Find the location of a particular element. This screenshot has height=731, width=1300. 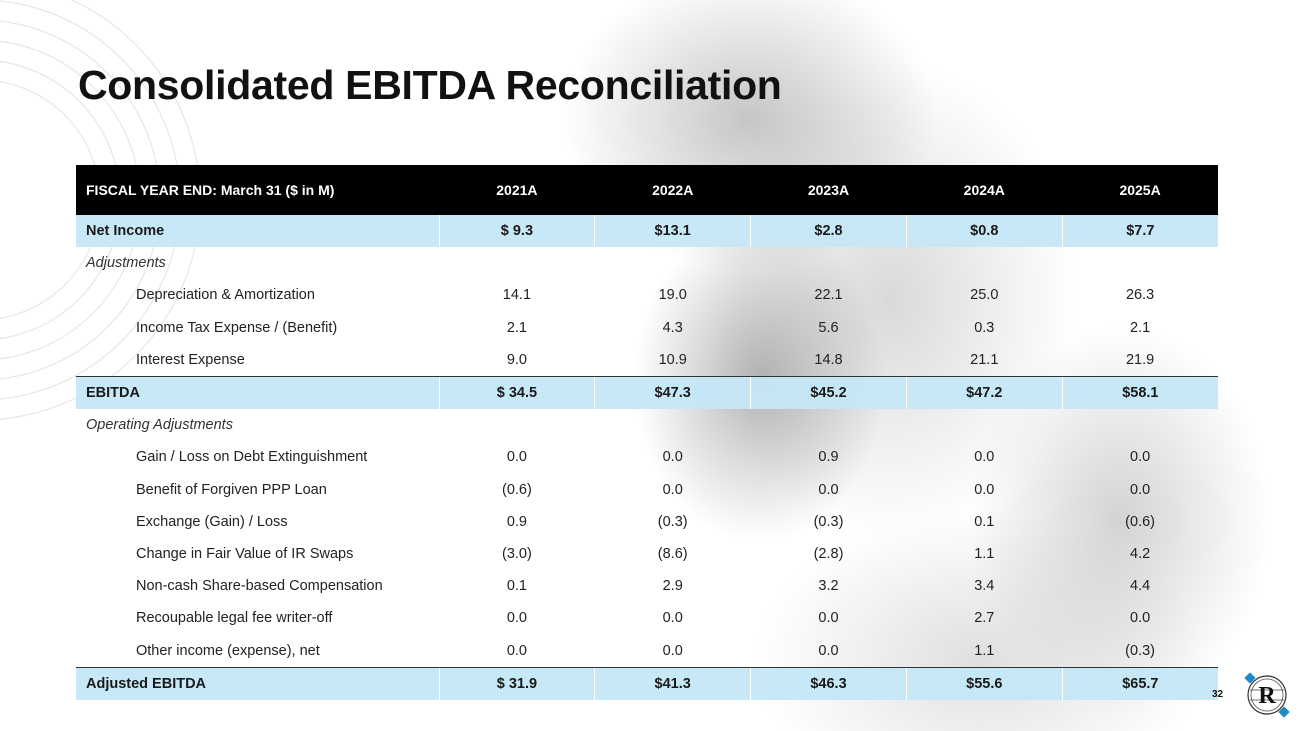

section-label: Operating Adjustments is located at coordinates (159, 425).